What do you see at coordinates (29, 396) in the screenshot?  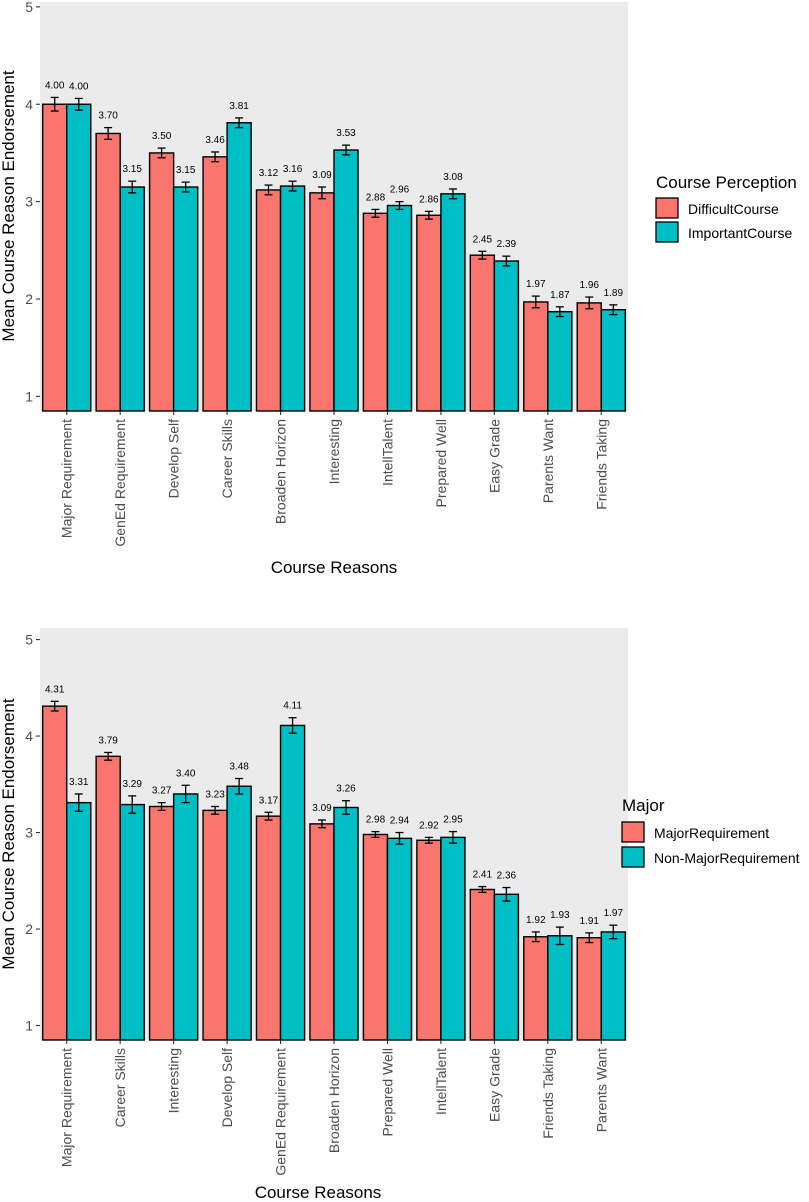 I see `y-tick-label: 1` at bounding box center [29, 396].